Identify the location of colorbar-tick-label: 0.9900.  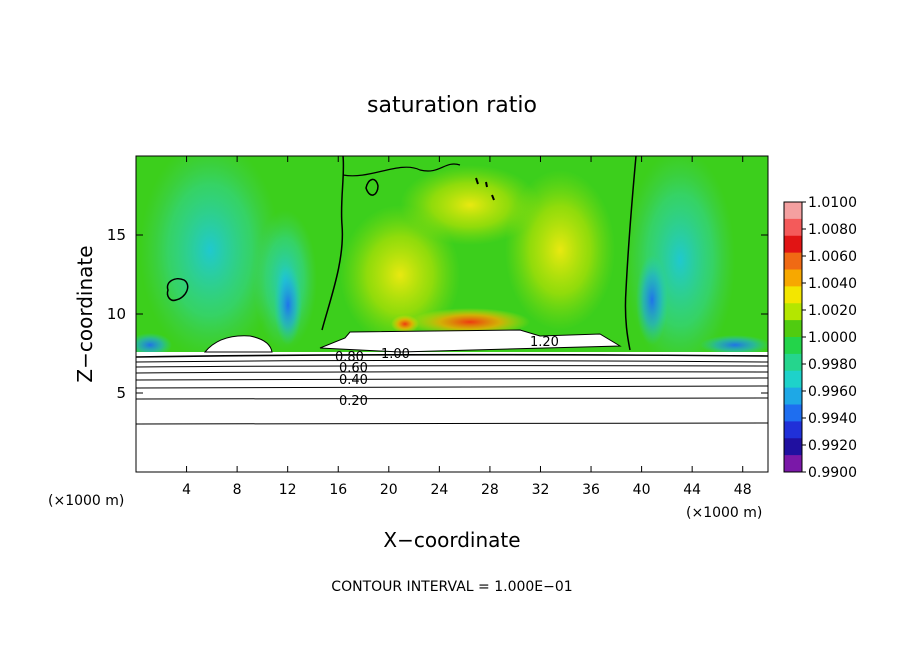
(832, 473).